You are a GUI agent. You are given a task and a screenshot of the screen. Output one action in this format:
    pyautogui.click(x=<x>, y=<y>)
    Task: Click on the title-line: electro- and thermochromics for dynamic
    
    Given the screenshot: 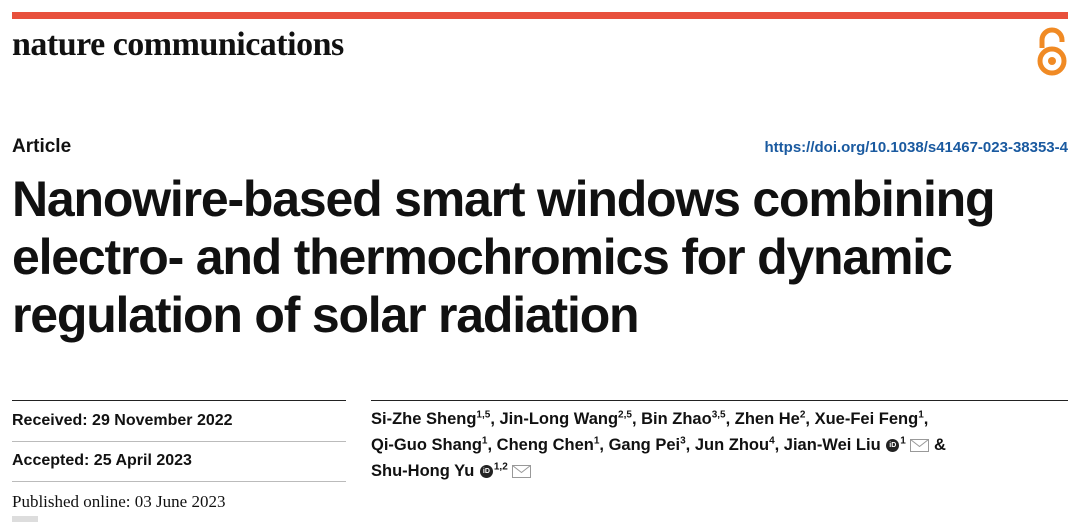 What is the action you would take?
    pyautogui.click(x=482, y=257)
    